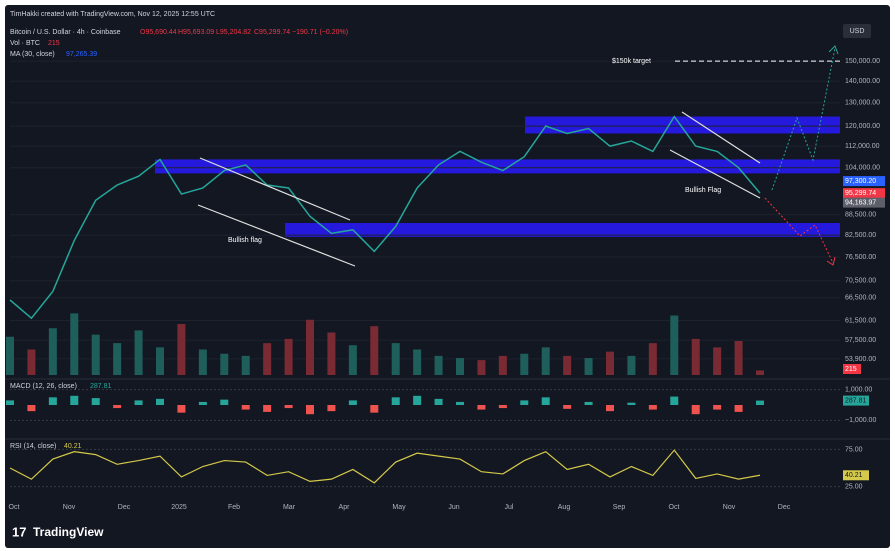 Image resolution: width=895 pixels, height=551 pixels. Describe the element at coordinates (860, 235) in the screenshot. I see `y-tick-label: 82,500.00` at that location.